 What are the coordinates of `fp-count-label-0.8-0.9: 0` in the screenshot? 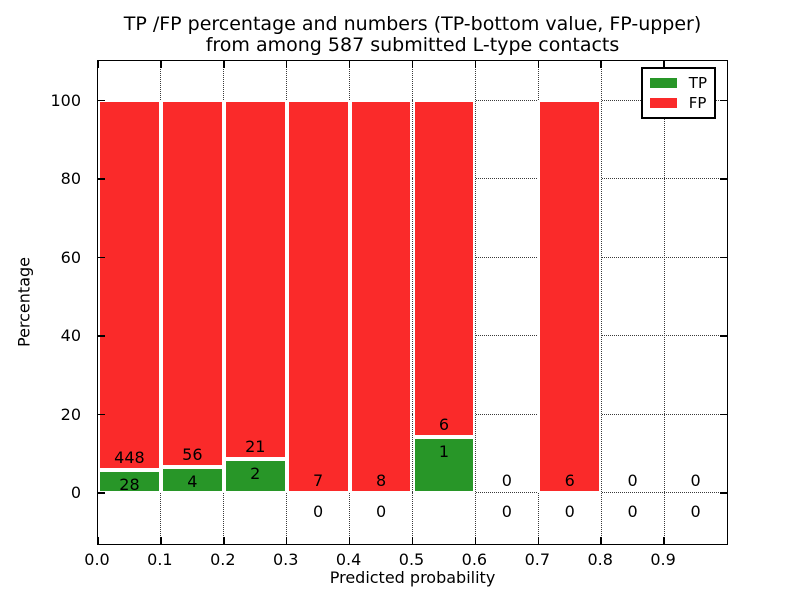 It's located at (632, 480).